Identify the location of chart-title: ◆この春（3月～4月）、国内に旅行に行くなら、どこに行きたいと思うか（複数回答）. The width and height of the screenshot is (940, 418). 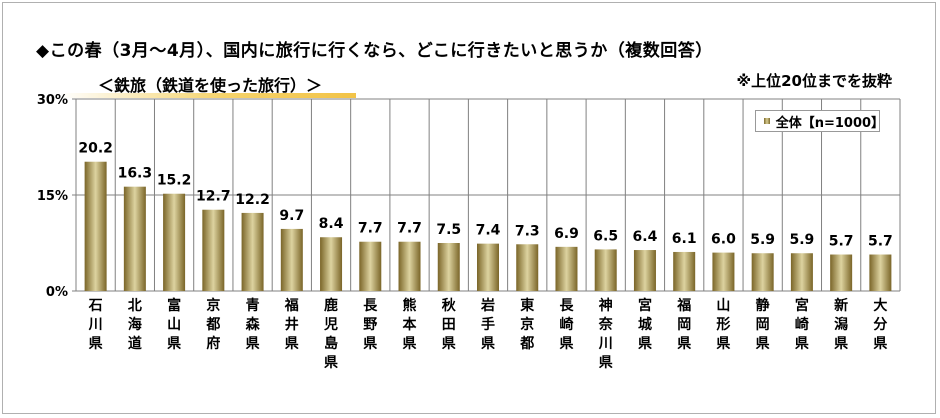
(374, 51).